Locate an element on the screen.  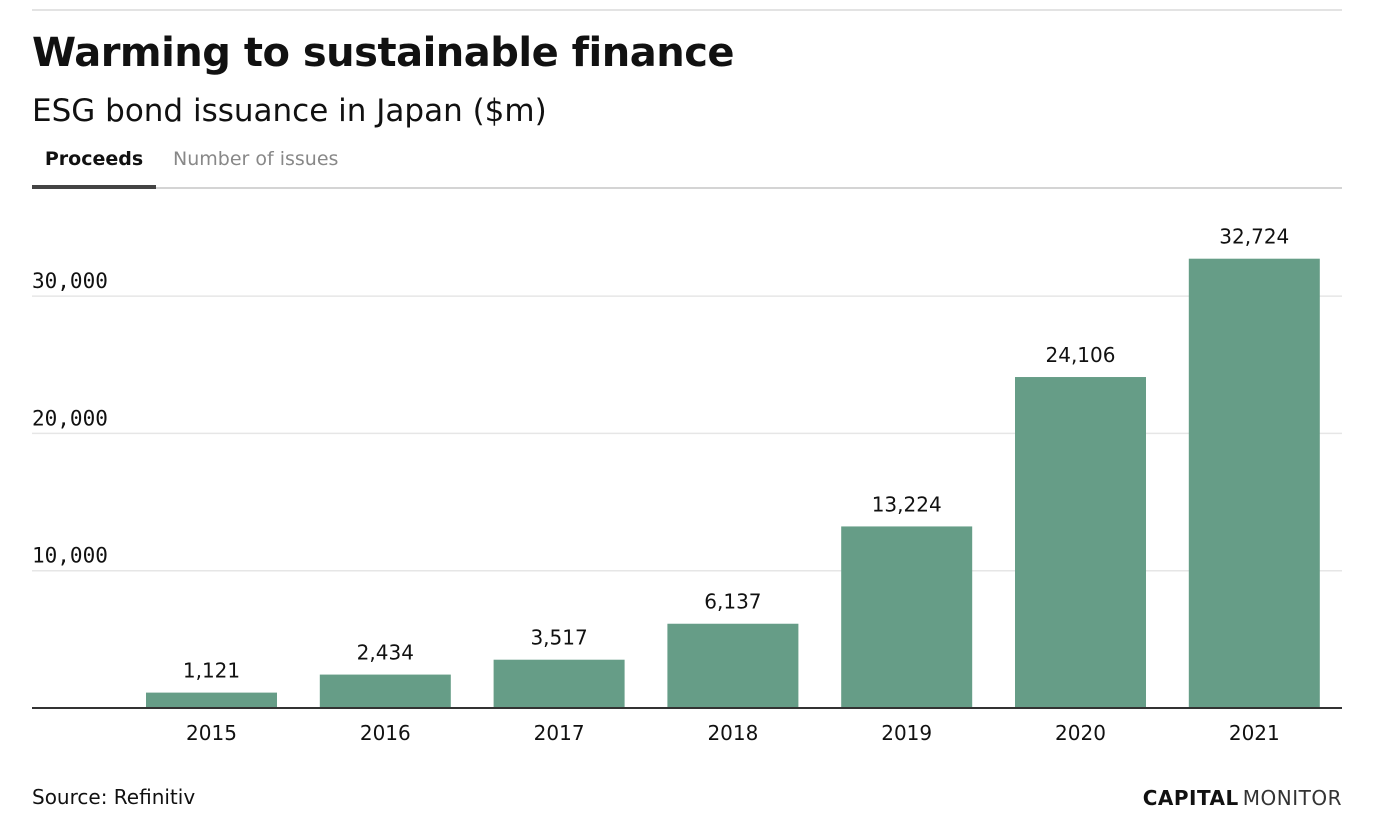
chart-title: Warming to sustainable finance is located at coordinates (383, 53).